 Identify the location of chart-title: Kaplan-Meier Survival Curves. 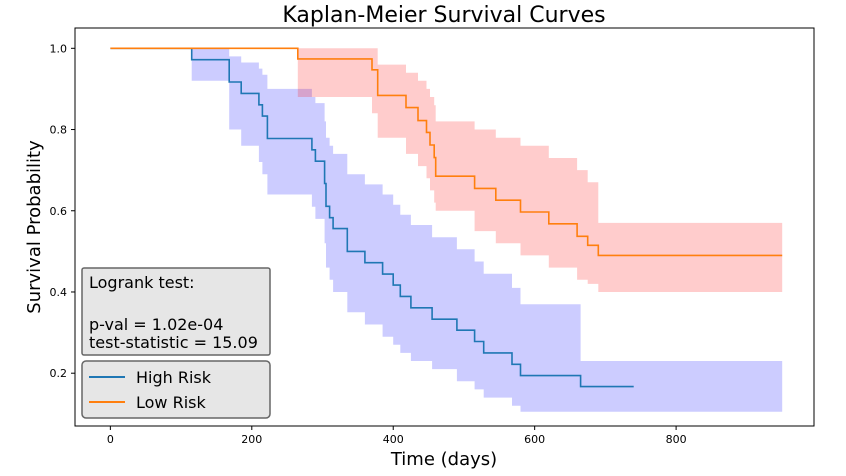
(443, 15).